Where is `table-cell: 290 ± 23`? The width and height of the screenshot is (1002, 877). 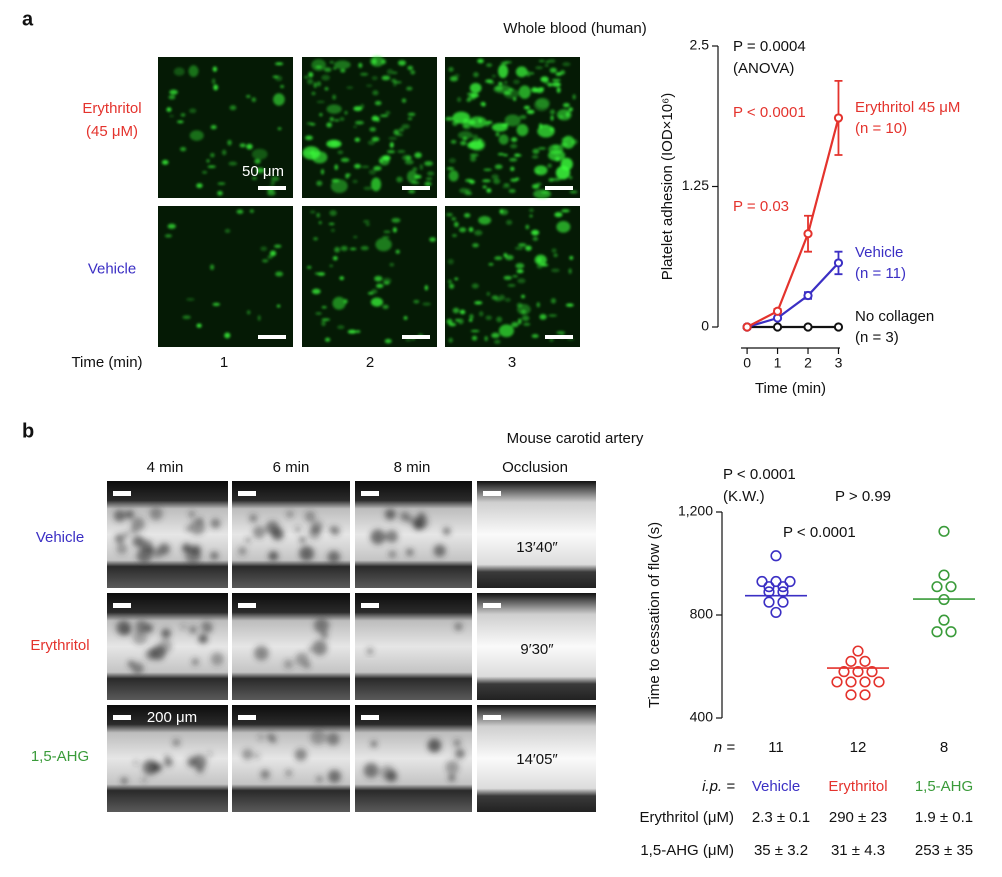
table-cell: 290 ± 23 is located at coordinates (858, 817).